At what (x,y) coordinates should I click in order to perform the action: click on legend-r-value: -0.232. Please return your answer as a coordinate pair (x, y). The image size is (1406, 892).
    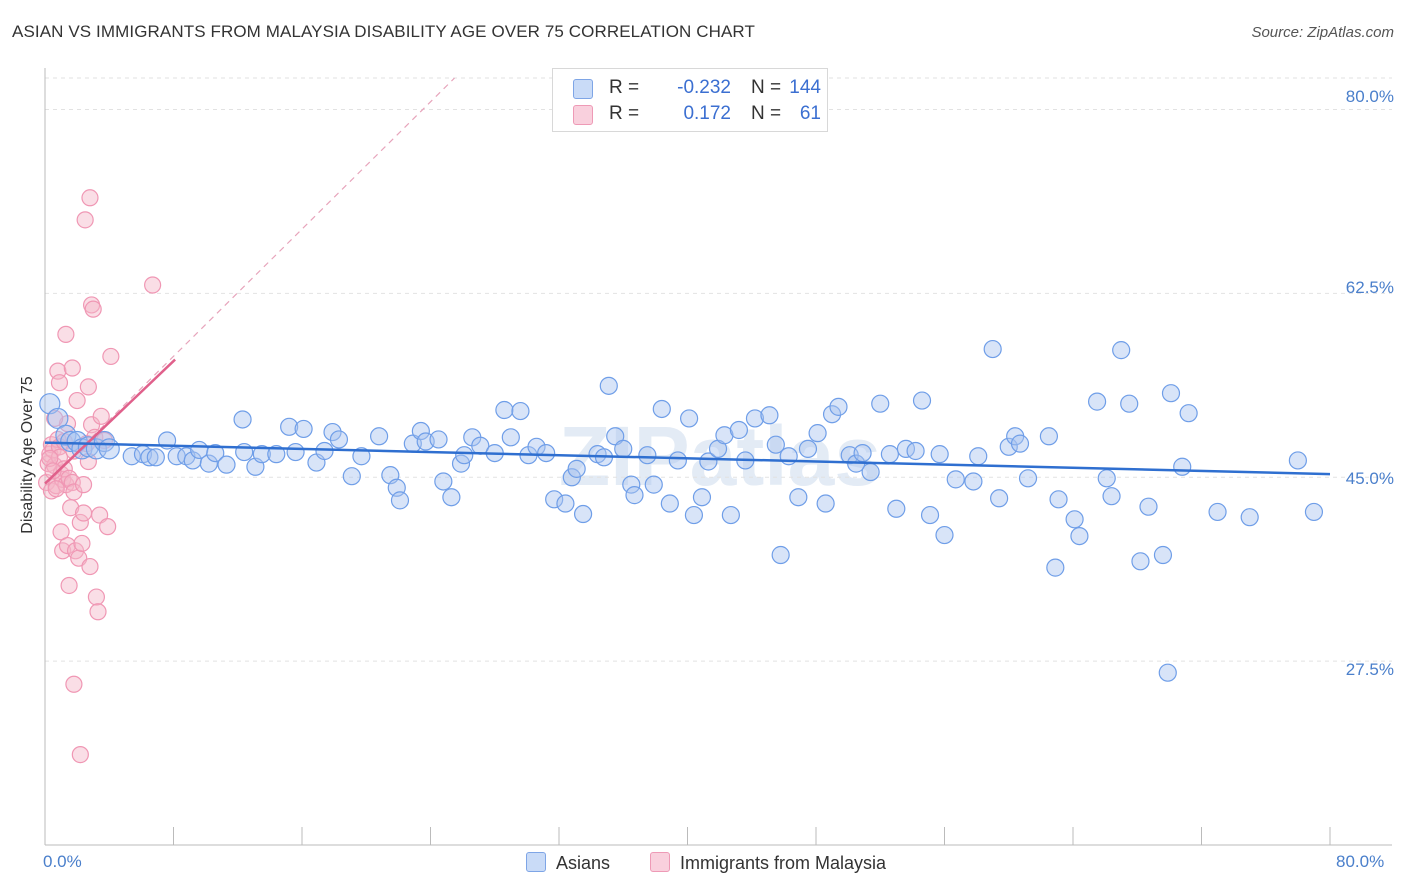
    Looking at the image, I should click on (704, 87).